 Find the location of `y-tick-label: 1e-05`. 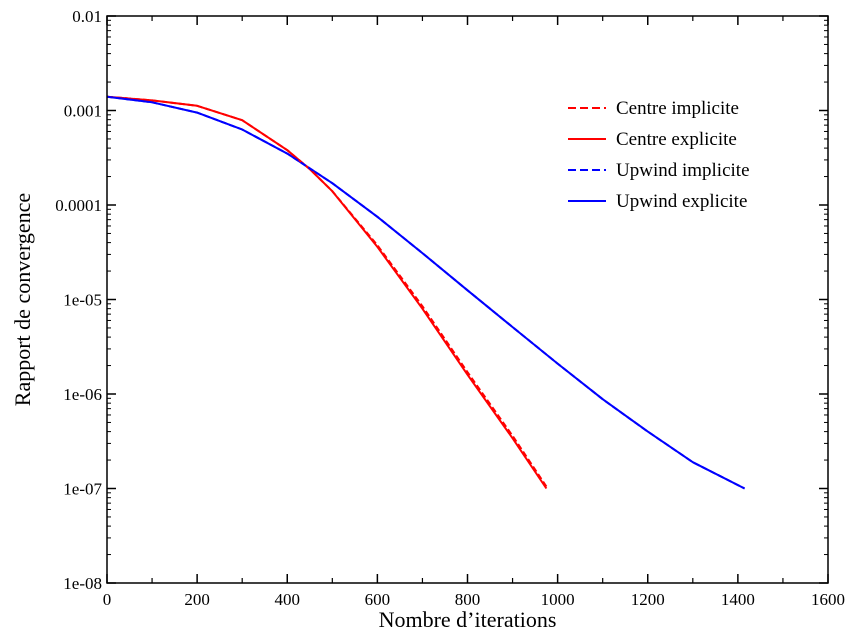

y-tick-label: 1e-05 is located at coordinates (82, 300).